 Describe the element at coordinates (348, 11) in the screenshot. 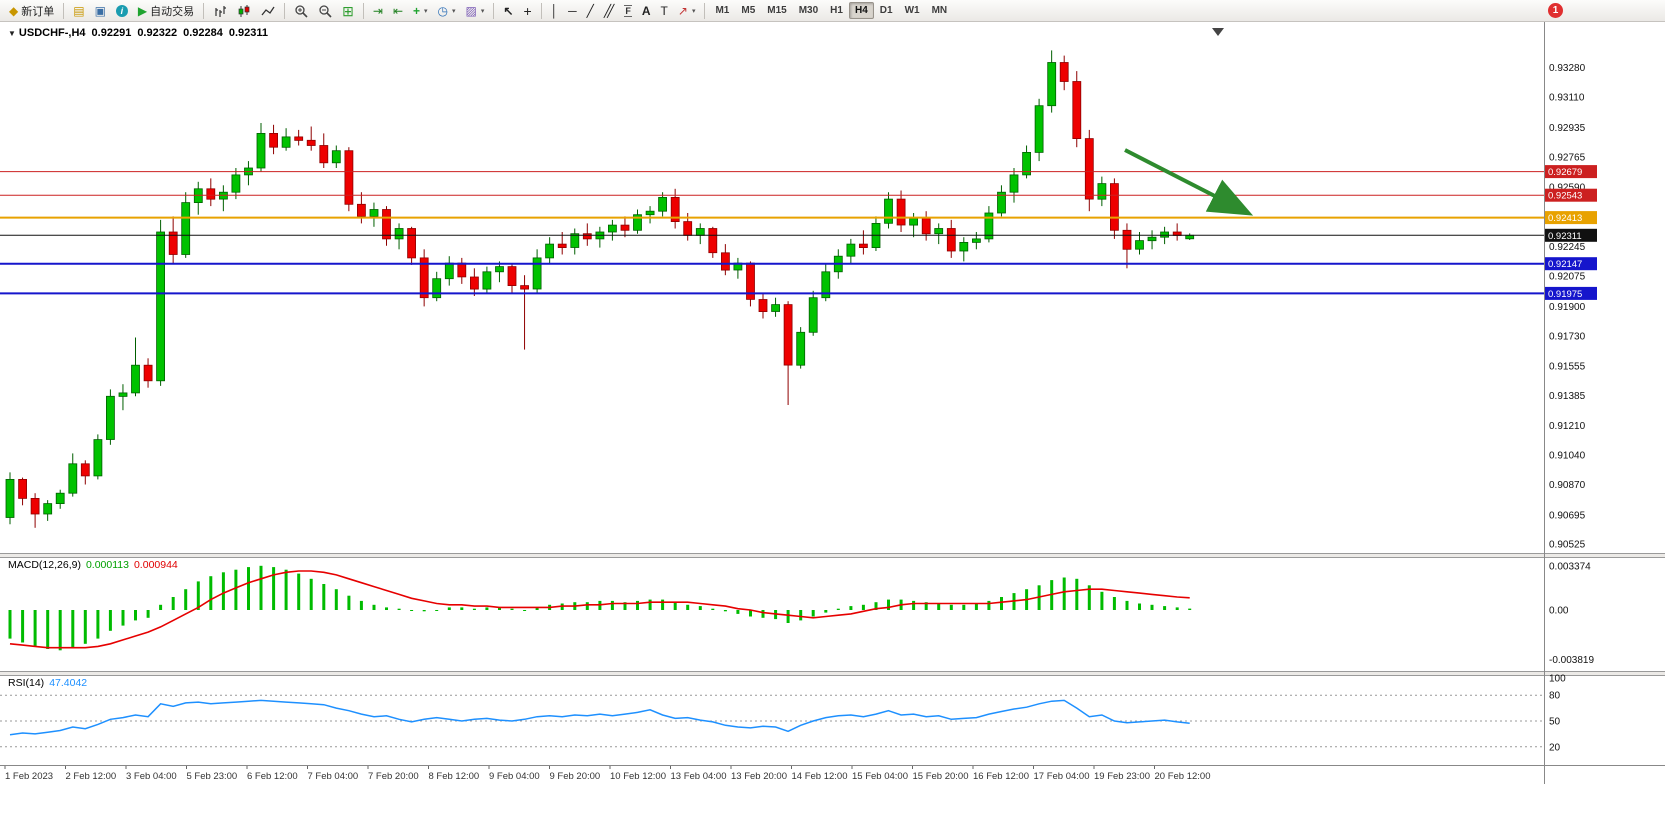

I see `tile-windows-button: ⊞` at that location.